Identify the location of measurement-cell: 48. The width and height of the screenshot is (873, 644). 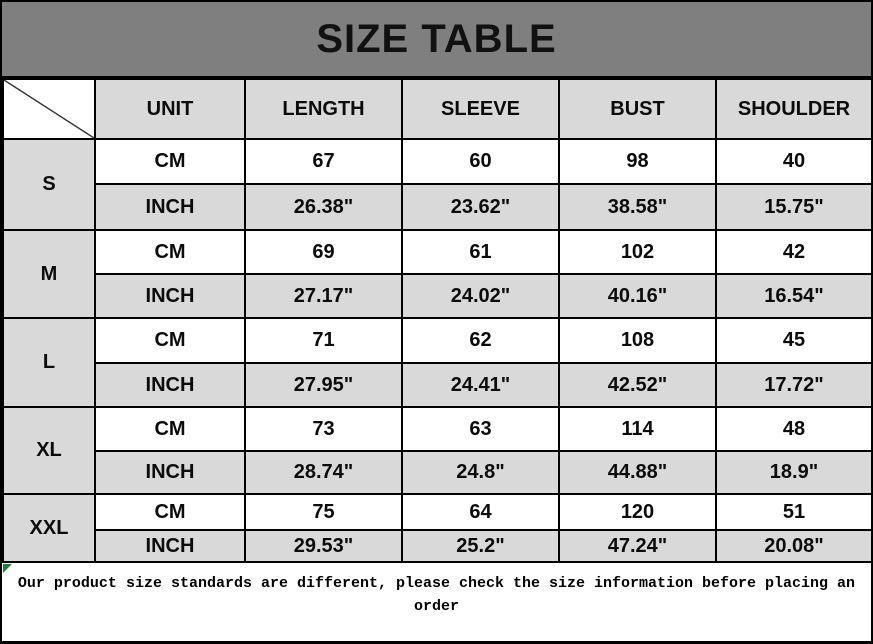
(793, 429).